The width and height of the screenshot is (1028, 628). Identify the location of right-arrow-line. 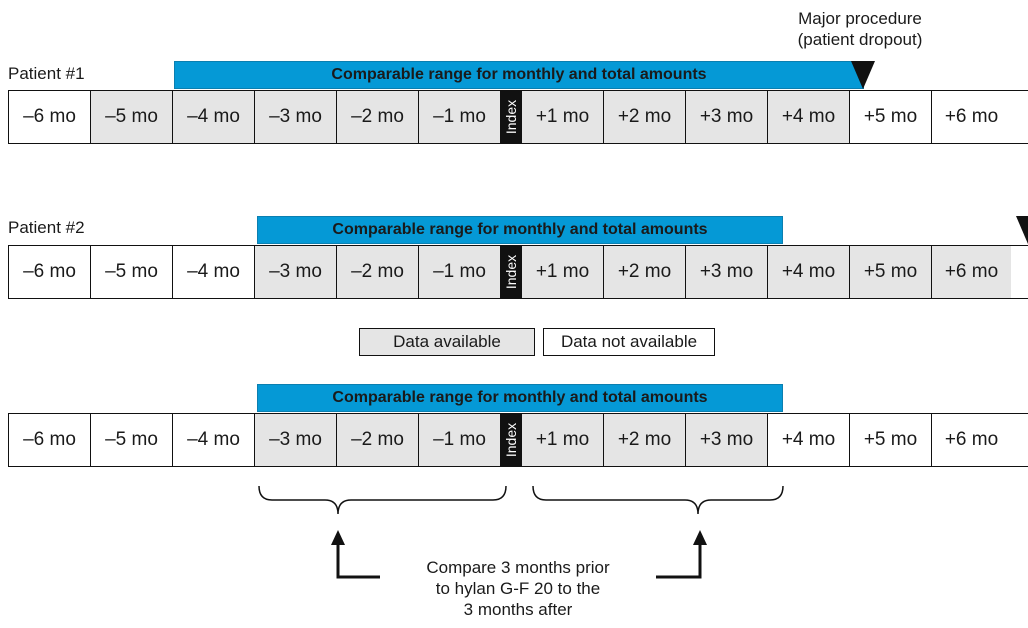
(679, 561).